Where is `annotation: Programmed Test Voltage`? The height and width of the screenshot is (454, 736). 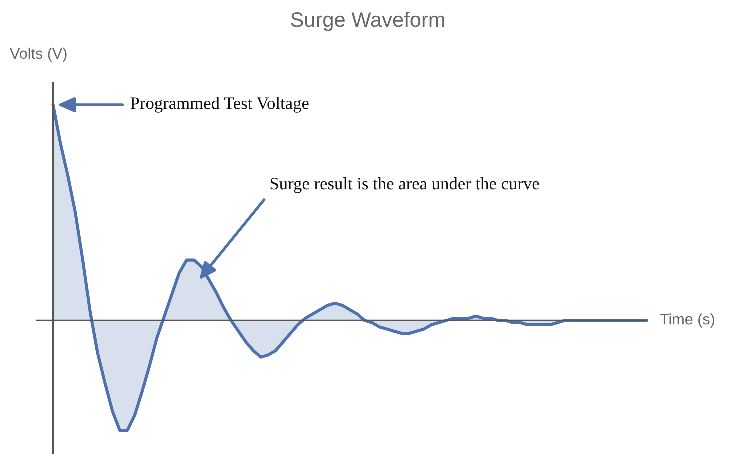 annotation: Programmed Test Voltage is located at coordinates (219, 105).